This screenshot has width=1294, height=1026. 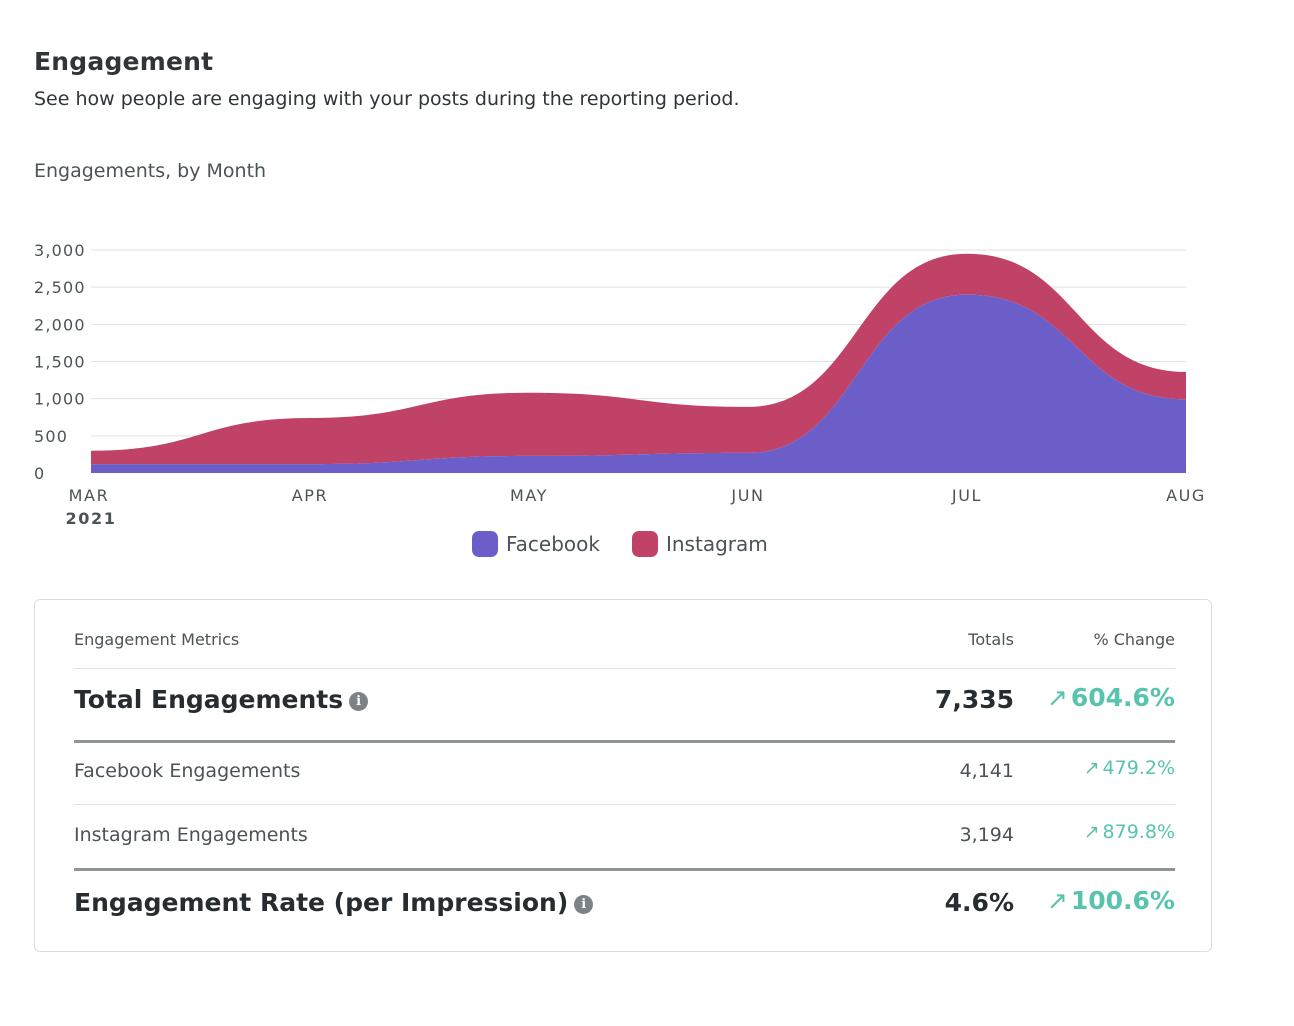 I want to click on y-tick-label: 2,500, so click(x=60, y=287).